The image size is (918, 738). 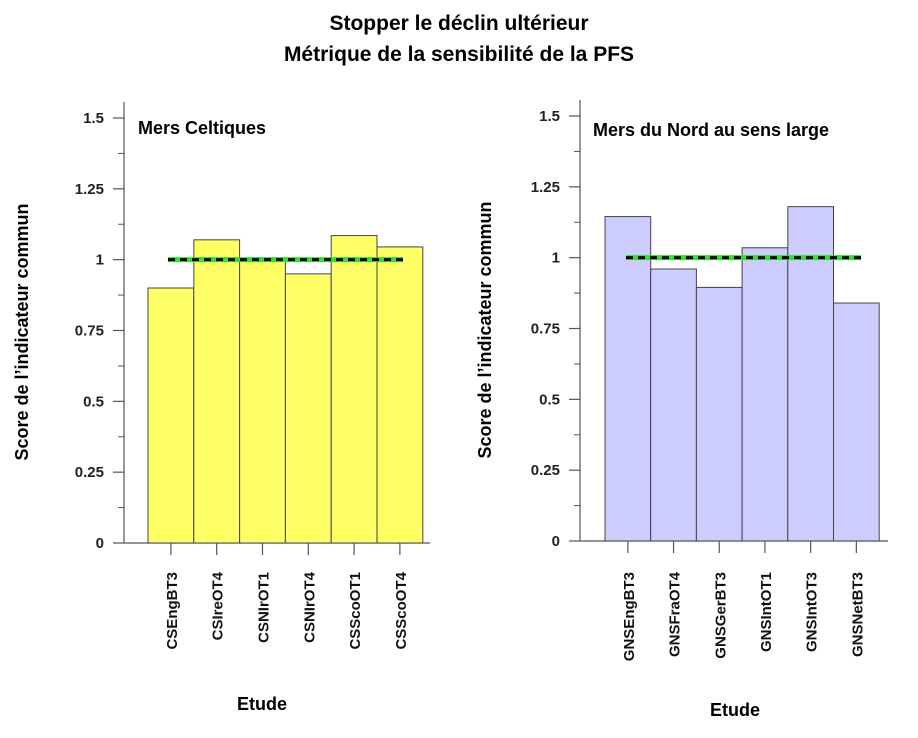 I want to click on bar-GNSNetBT3, so click(x=856, y=422).